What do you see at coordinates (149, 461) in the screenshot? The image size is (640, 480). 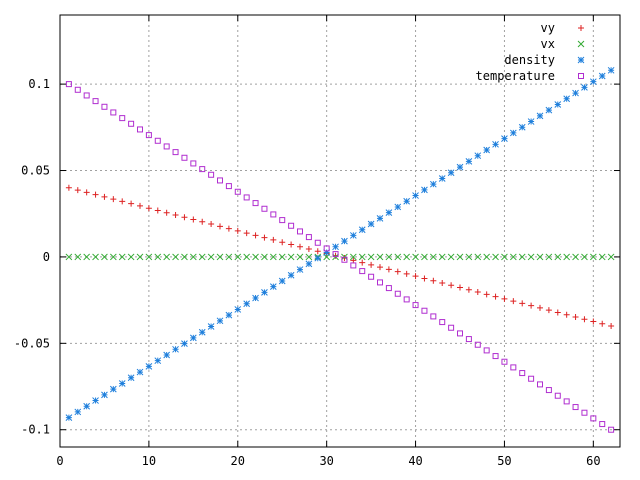 I see `x-tick-label: 10` at bounding box center [149, 461].